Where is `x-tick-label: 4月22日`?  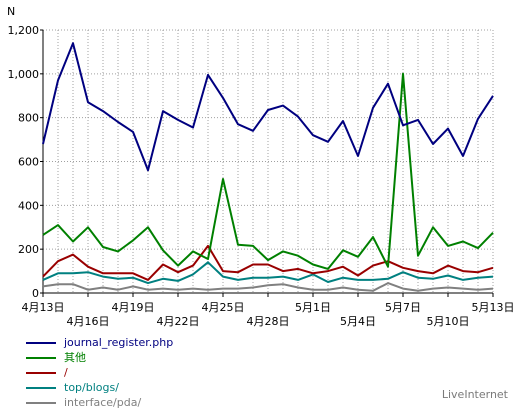 x-tick-label: 4月22日 is located at coordinates (178, 321).